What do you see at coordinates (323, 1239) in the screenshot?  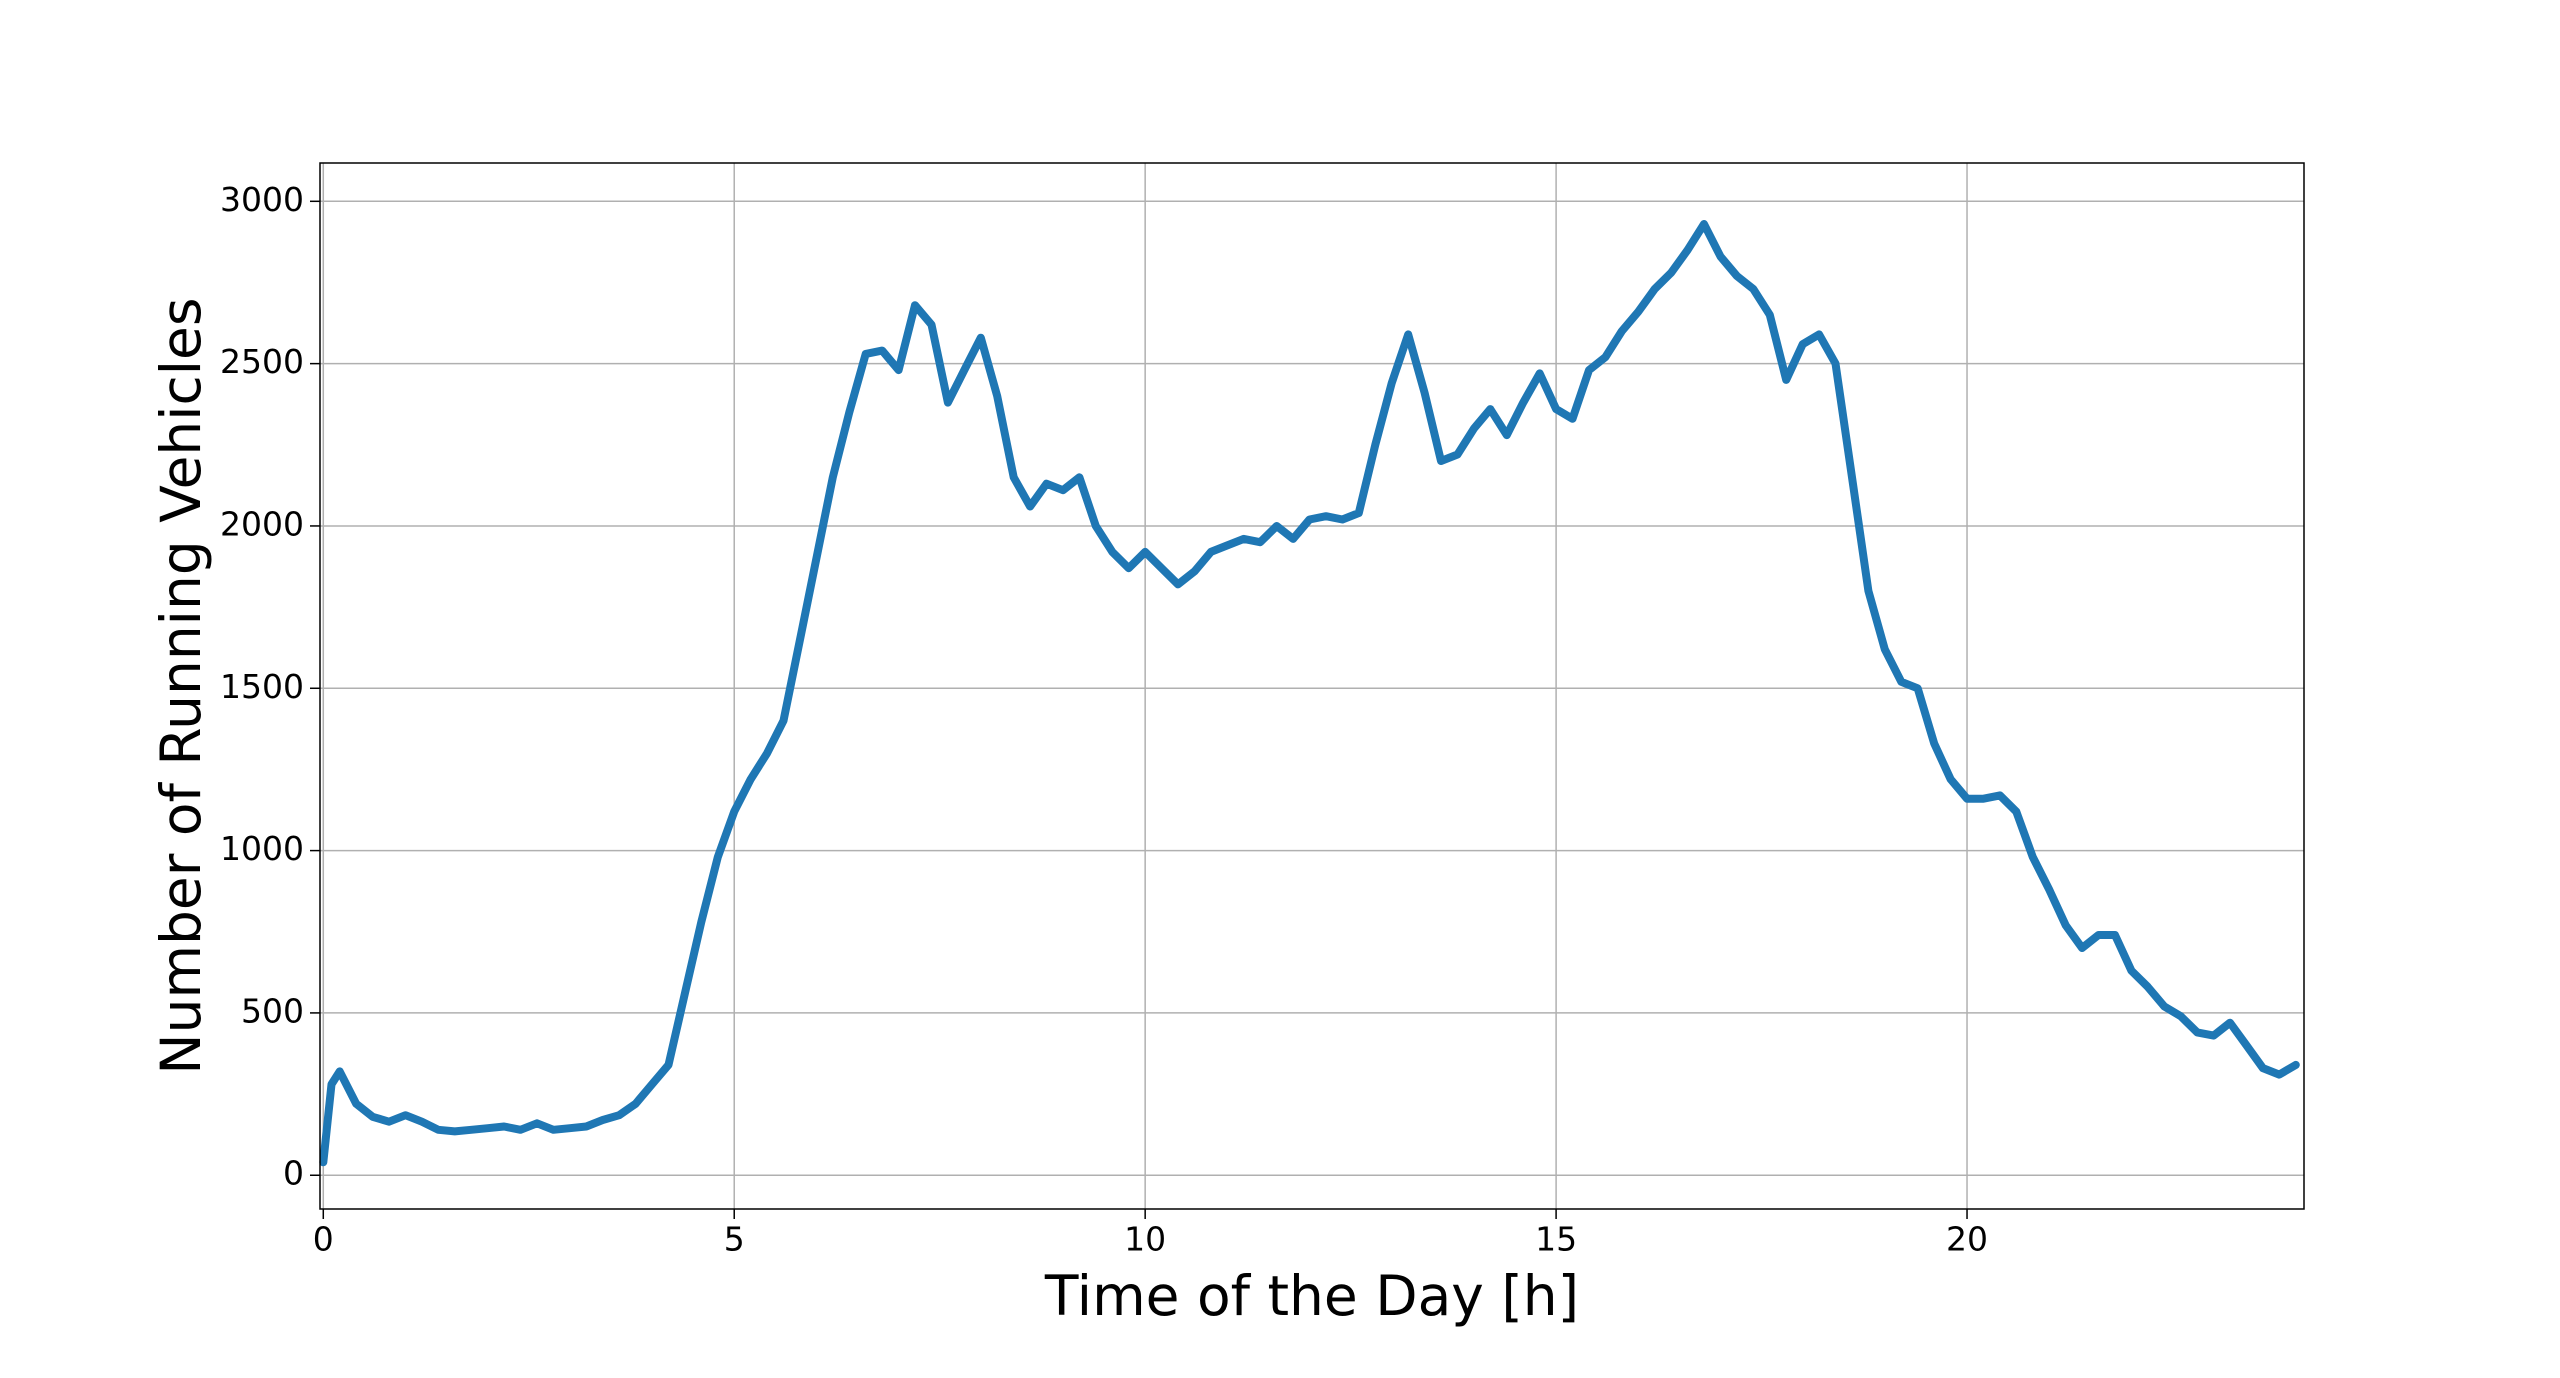 I see `x-tick-label: 0` at bounding box center [323, 1239].